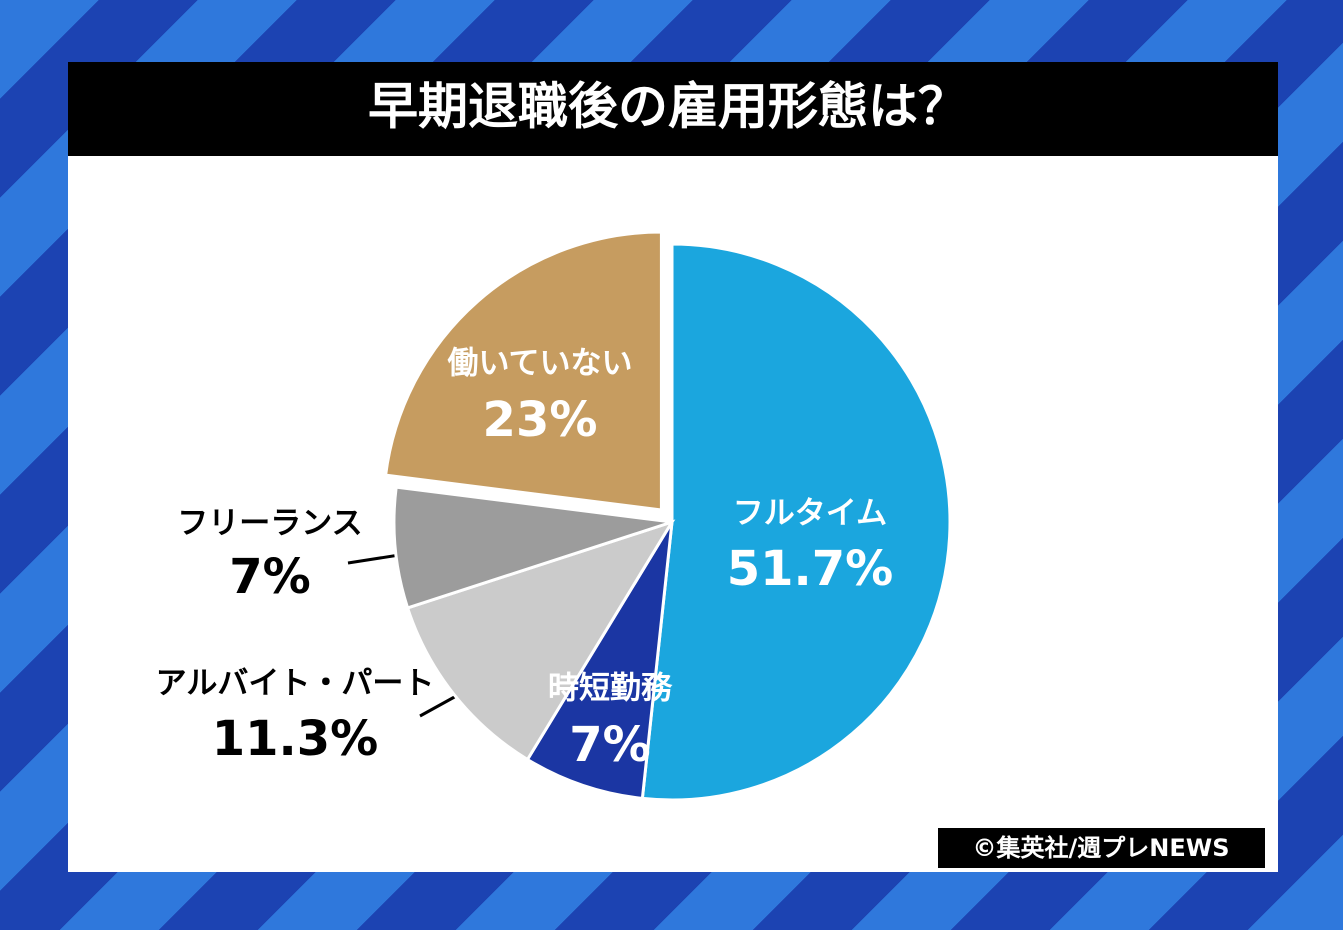  Describe the element at coordinates (668, 107) in the screenshot. I see `chart-title: 早期退職後の雇用形態は？` at that location.